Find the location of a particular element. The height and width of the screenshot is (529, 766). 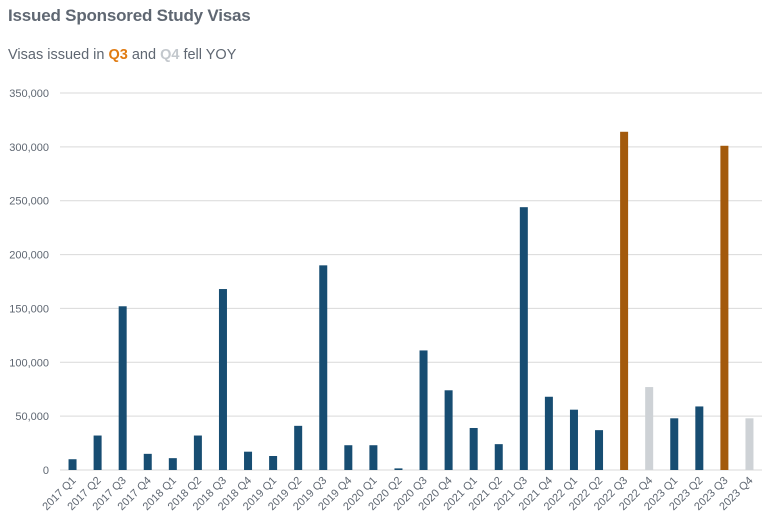

subtitle-suffix: fell YOY is located at coordinates (208, 55).